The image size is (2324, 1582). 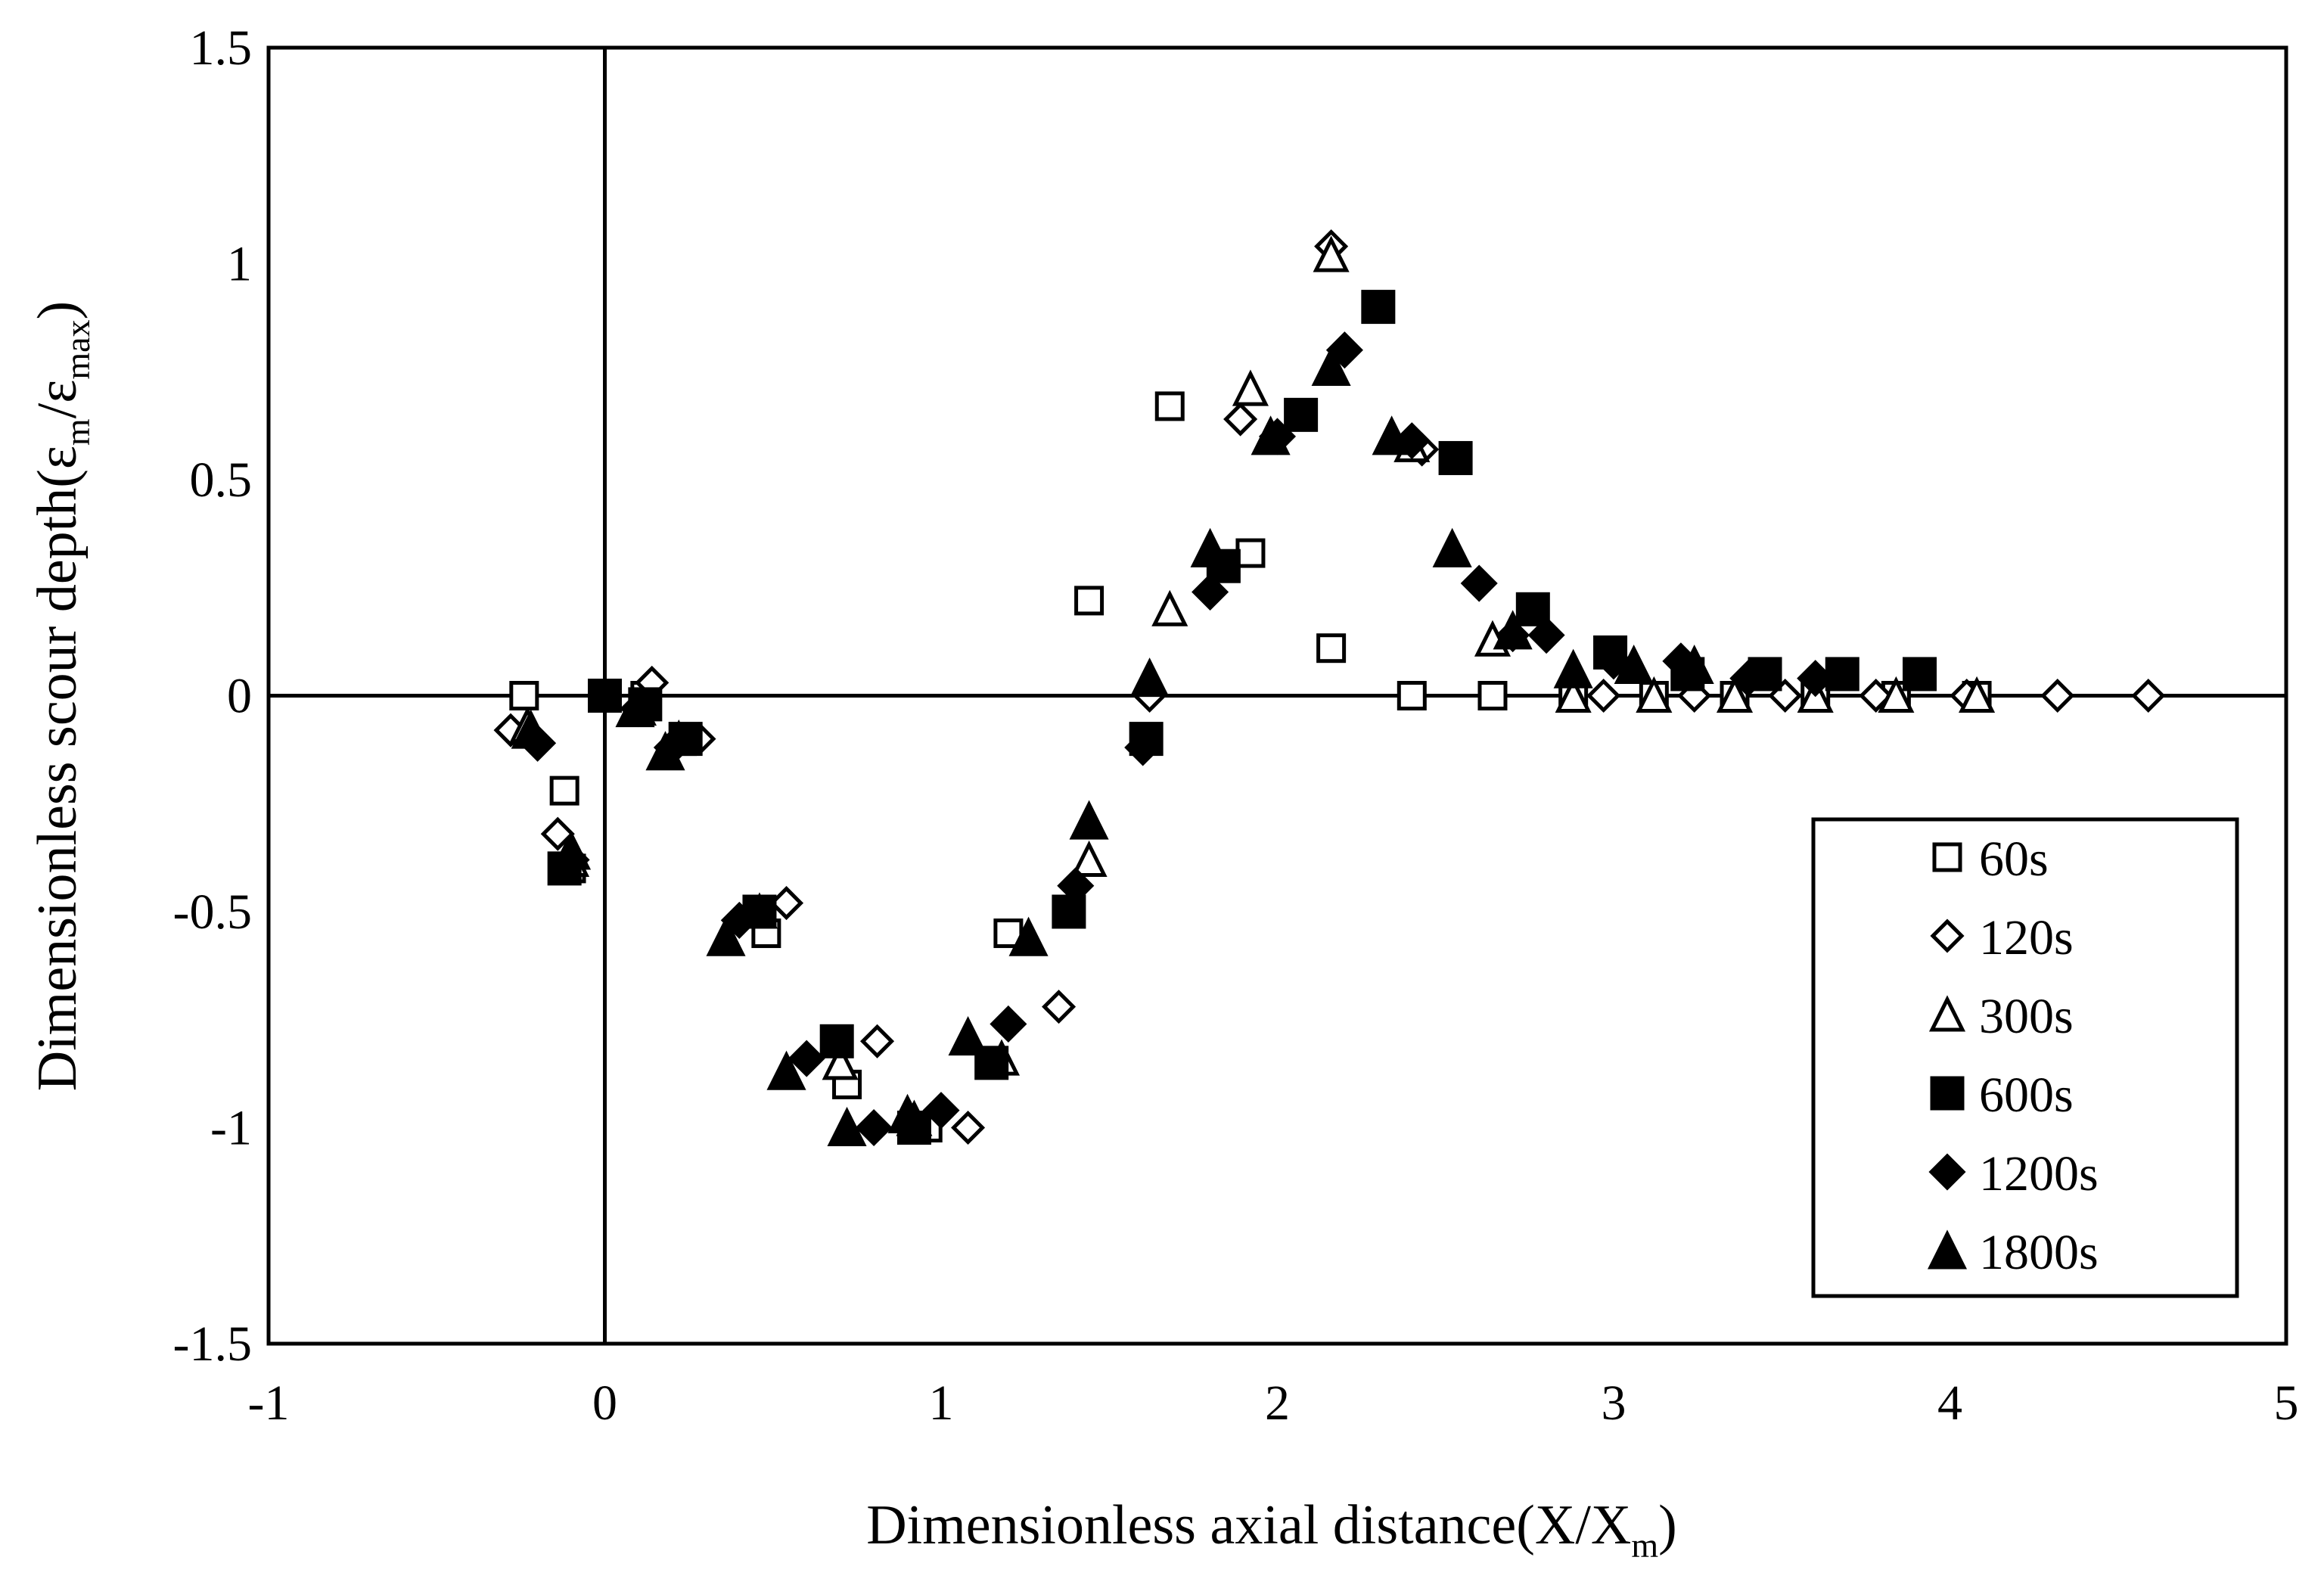 What do you see at coordinates (239, 264) in the screenshot?
I see `y-tick-label: 1` at bounding box center [239, 264].